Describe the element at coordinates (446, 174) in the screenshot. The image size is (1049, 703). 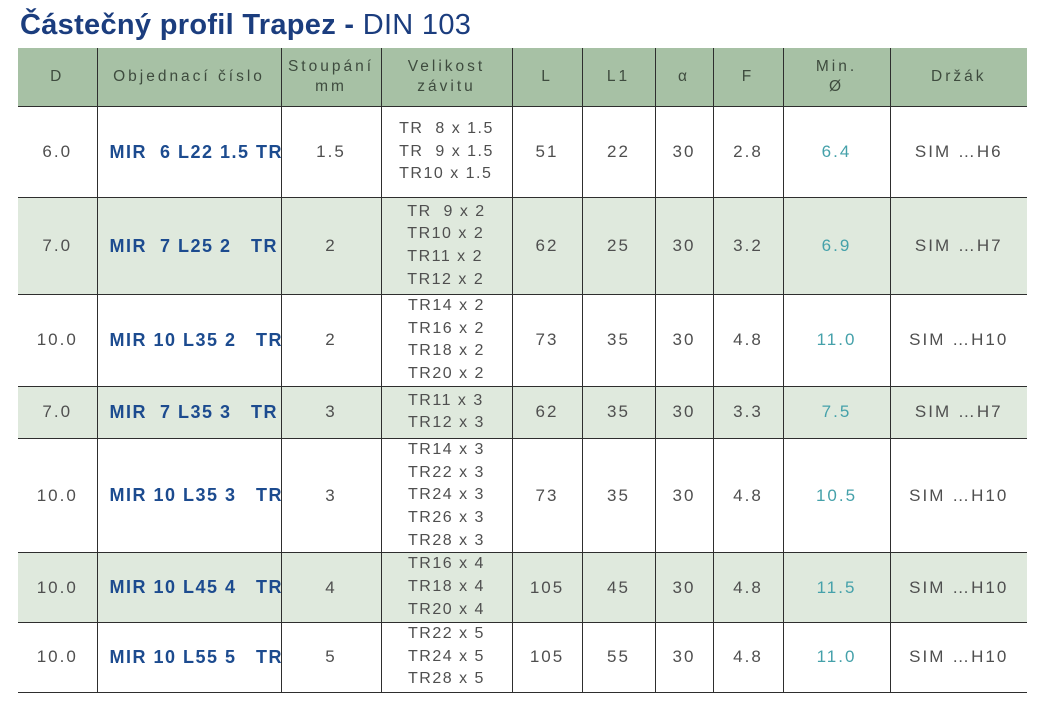
I see `thread-size: TR10 x 1.5` at that location.